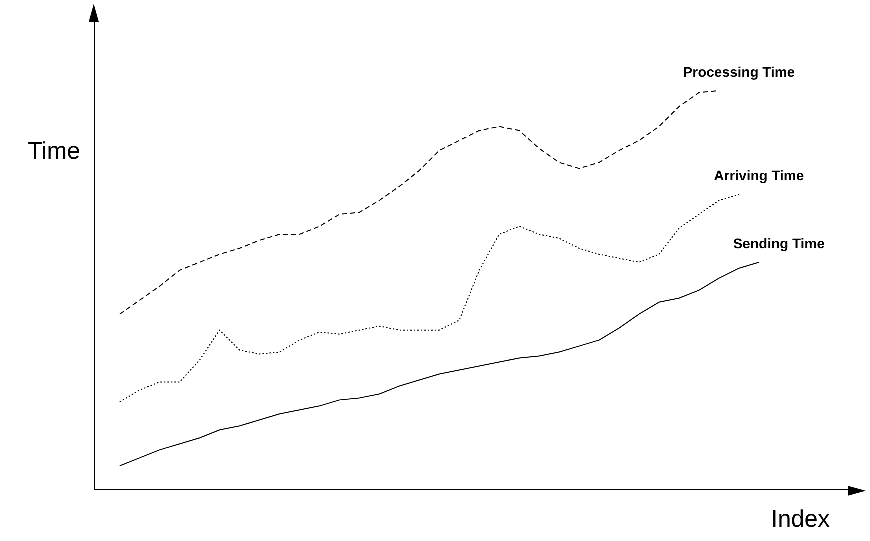 The height and width of the screenshot is (541, 870). Describe the element at coordinates (779, 243) in the screenshot. I see `series-label: Sending Time` at that location.